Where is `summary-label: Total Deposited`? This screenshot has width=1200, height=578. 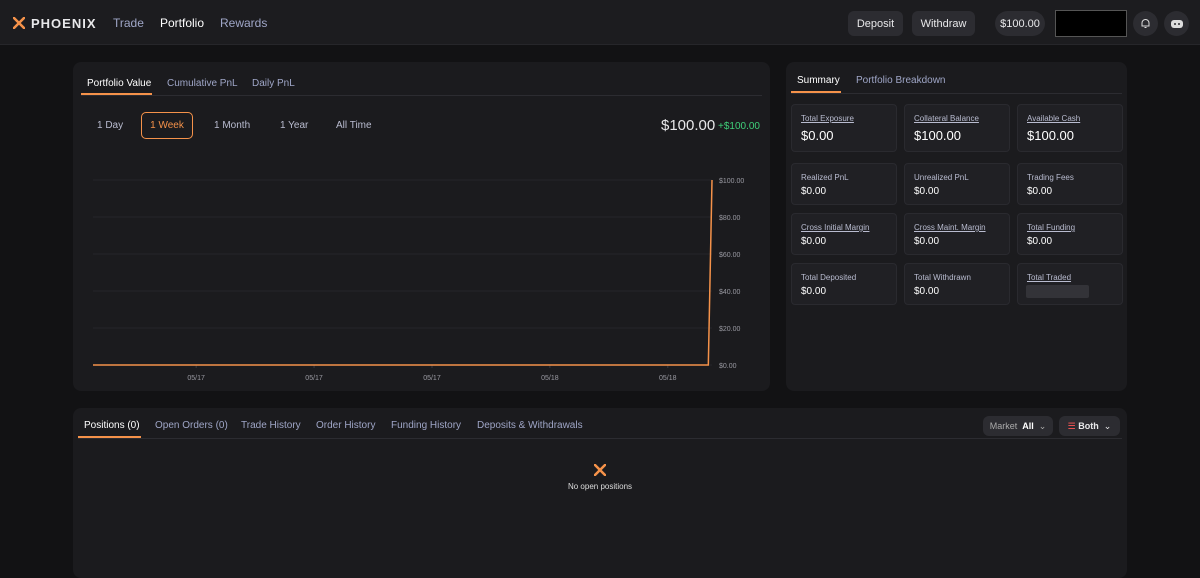 summary-label: Total Deposited is located at coordinates (829, 277).